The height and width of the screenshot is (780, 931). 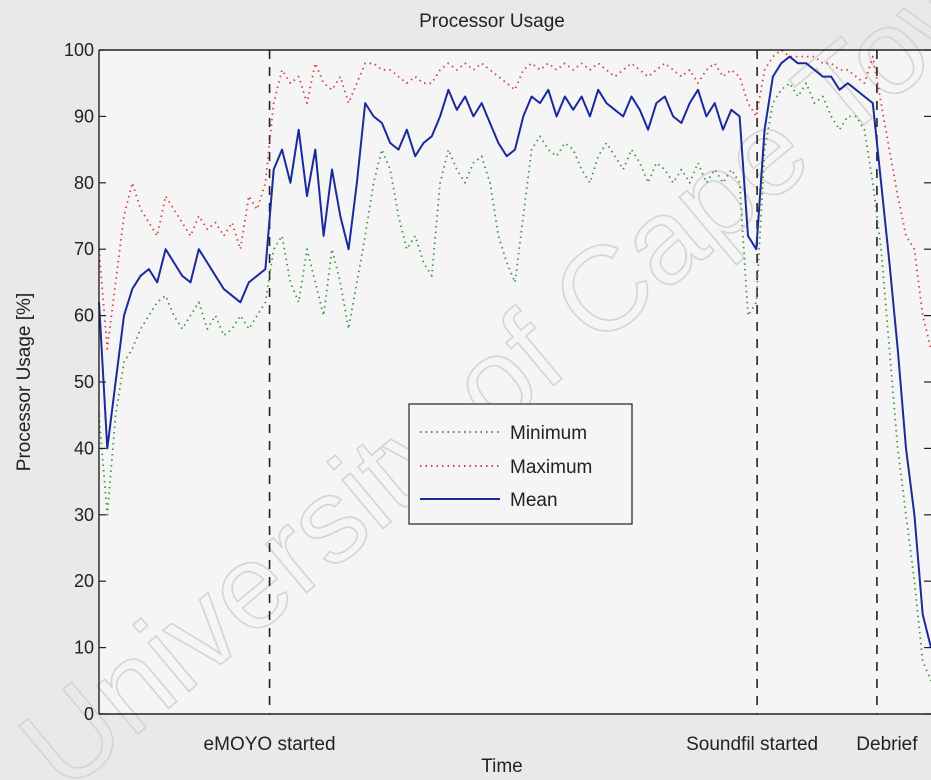 I want to click on y-tick-label: 10, so click(x=84, y=648).